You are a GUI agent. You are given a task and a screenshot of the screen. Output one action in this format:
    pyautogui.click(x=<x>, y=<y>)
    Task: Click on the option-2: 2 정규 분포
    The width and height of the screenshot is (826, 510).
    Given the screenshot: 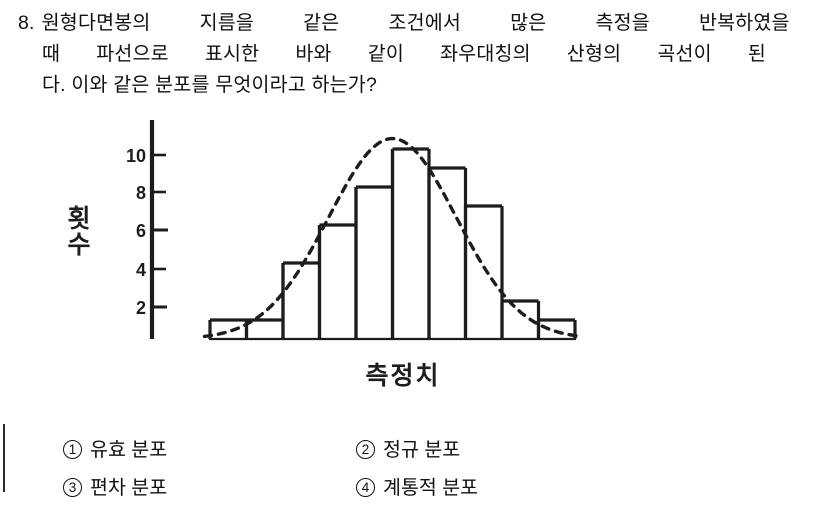 What is the action you would take?
    pyautogui.click(x=408, y=450)
    